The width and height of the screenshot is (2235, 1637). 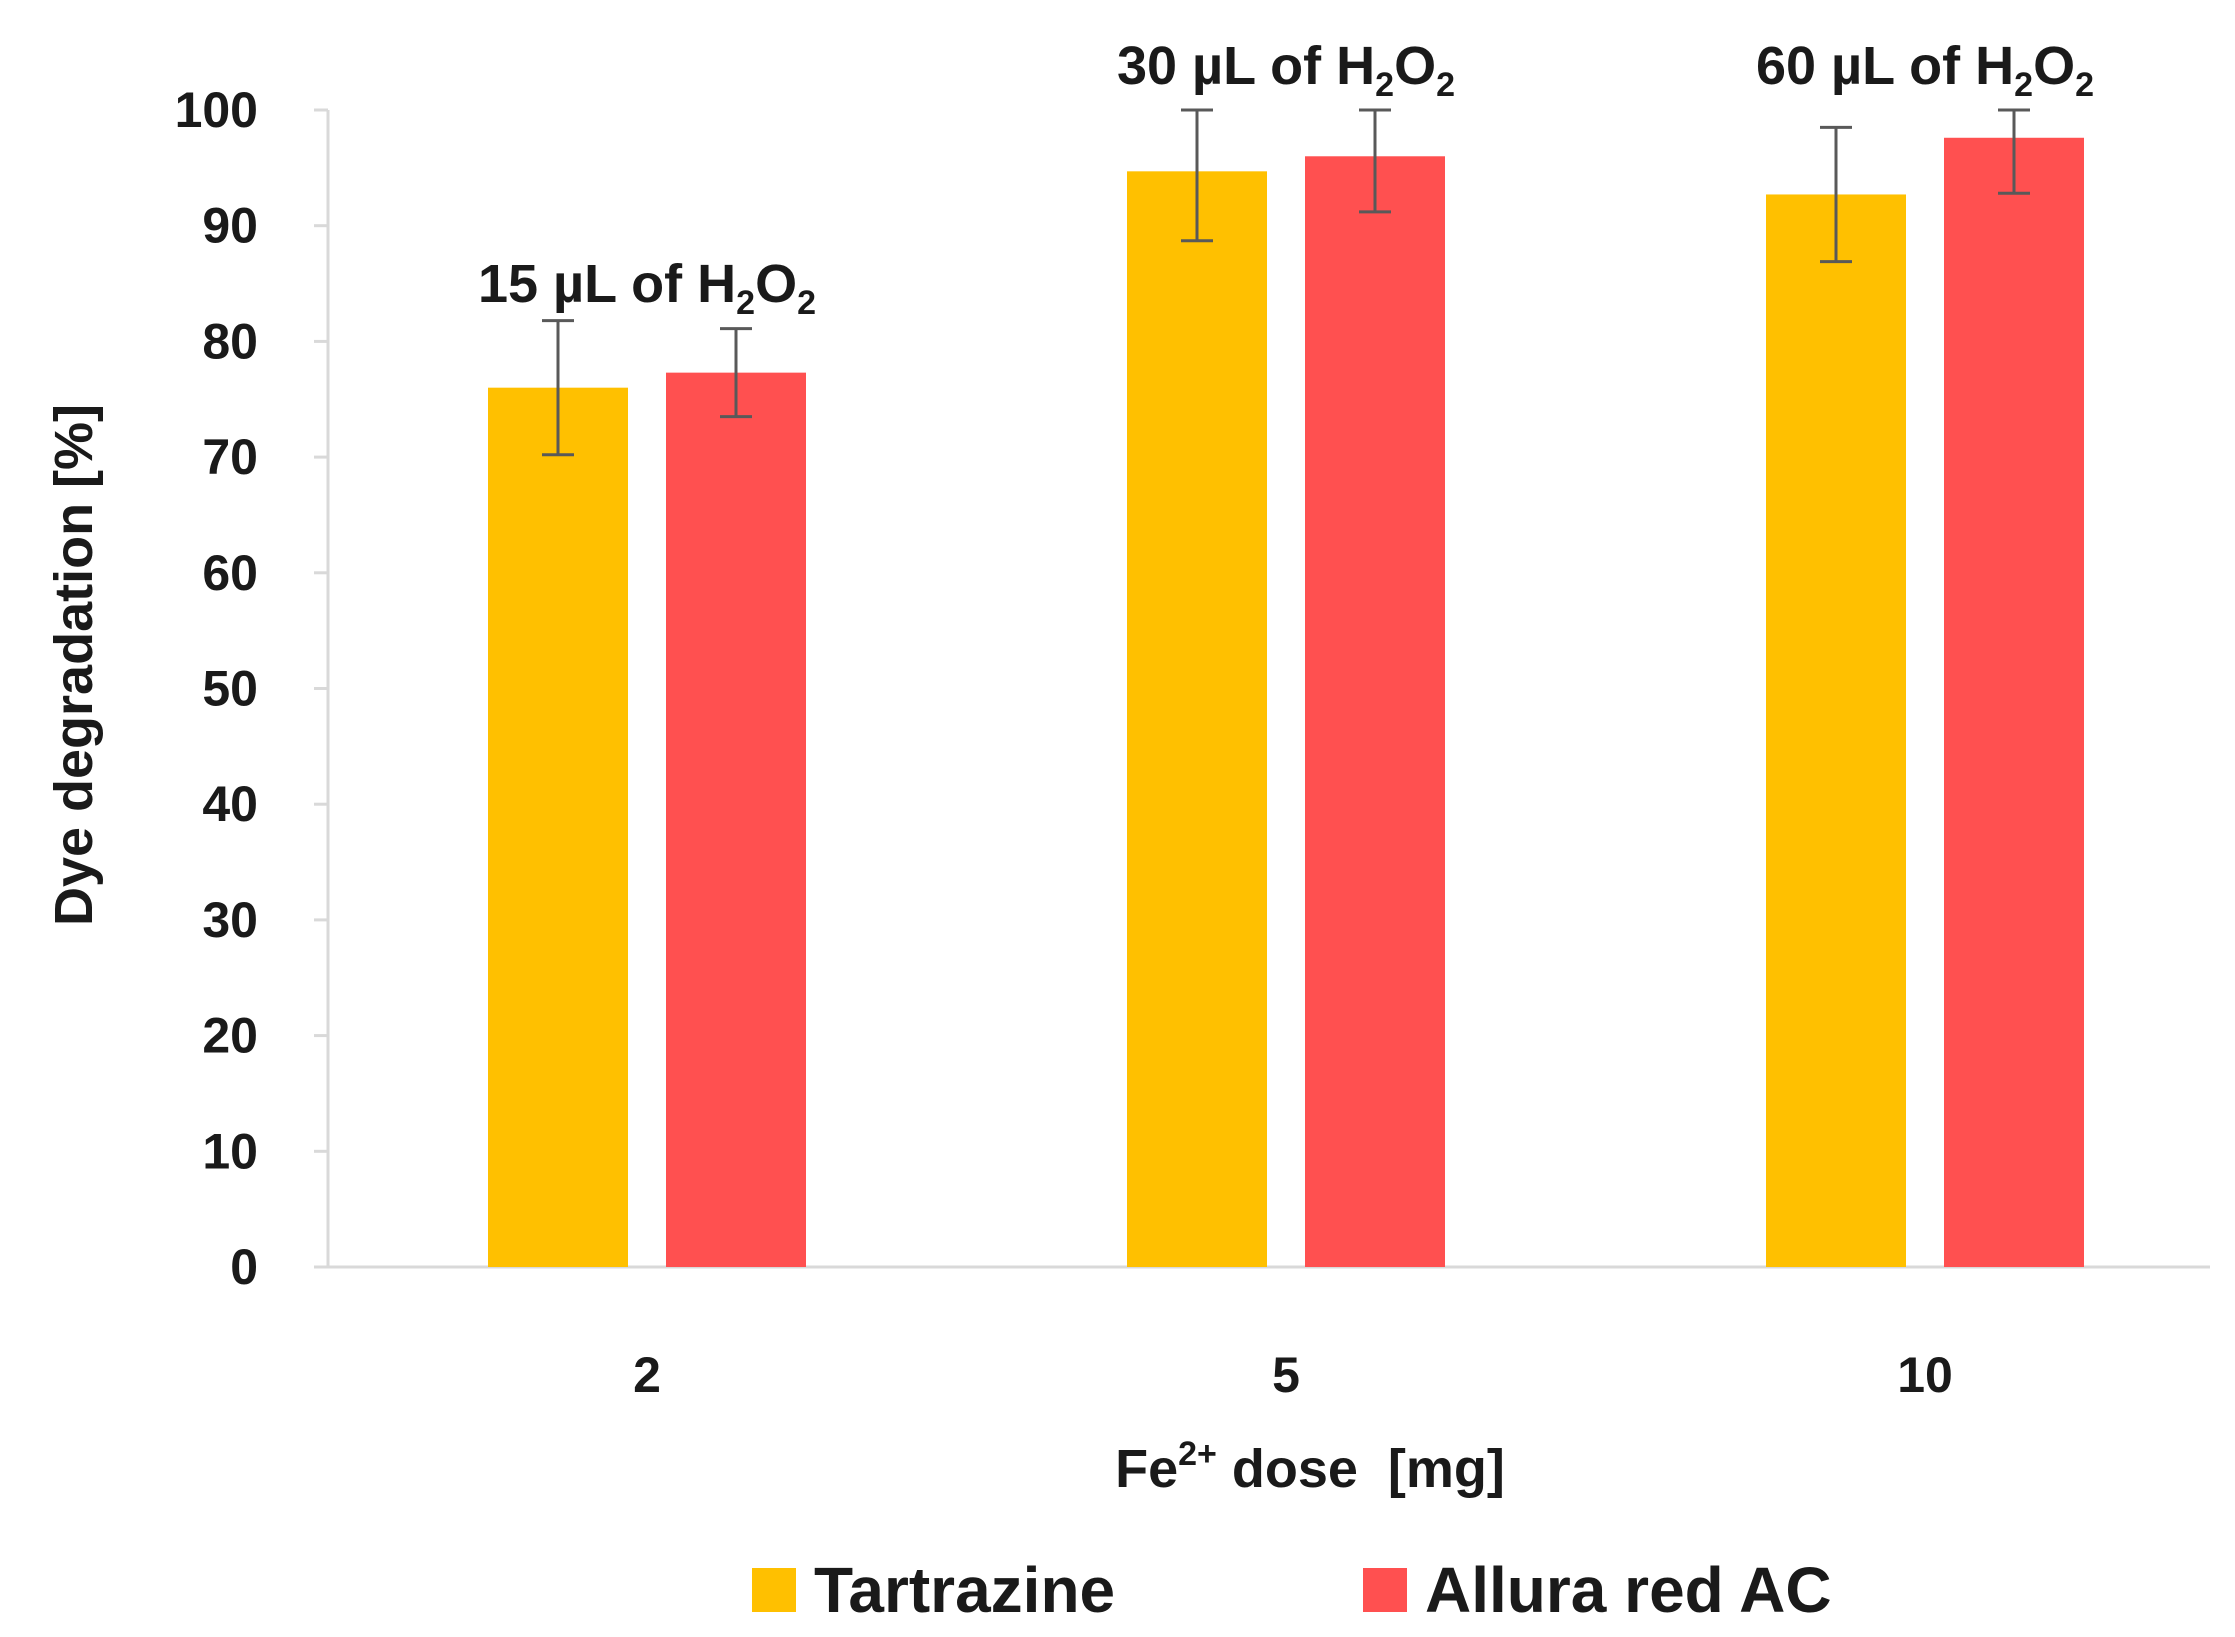 What do you see at coordinates (216, 110) in the screenshot?
I see `y-tick-label: 100` at bounding box center [216, 110].